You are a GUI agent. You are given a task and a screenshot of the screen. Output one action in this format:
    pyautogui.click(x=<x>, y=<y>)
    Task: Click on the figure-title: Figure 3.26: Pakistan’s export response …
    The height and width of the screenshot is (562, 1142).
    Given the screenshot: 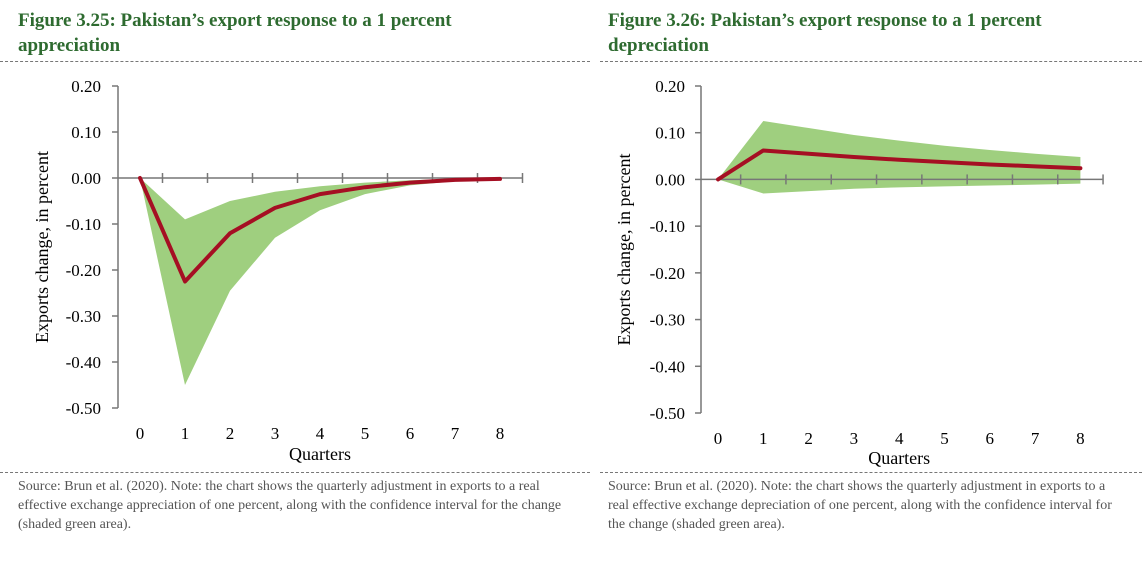 What is the action you would take?
    pyautogui.click(x=825, y=33)
    